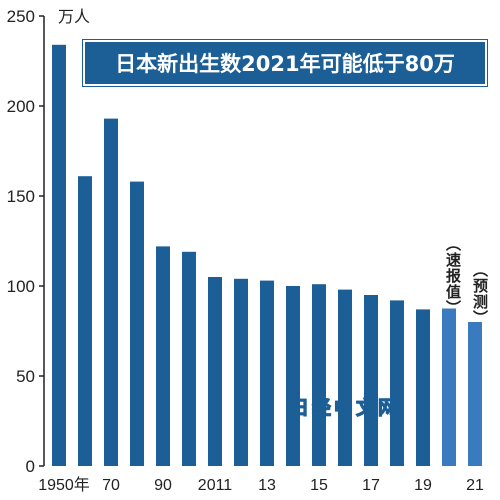 The image size is (500, 500). What do you see at coordinates (137, 323) in the screenshot?
I see `bar-1980` at bounding box center [137, 323].